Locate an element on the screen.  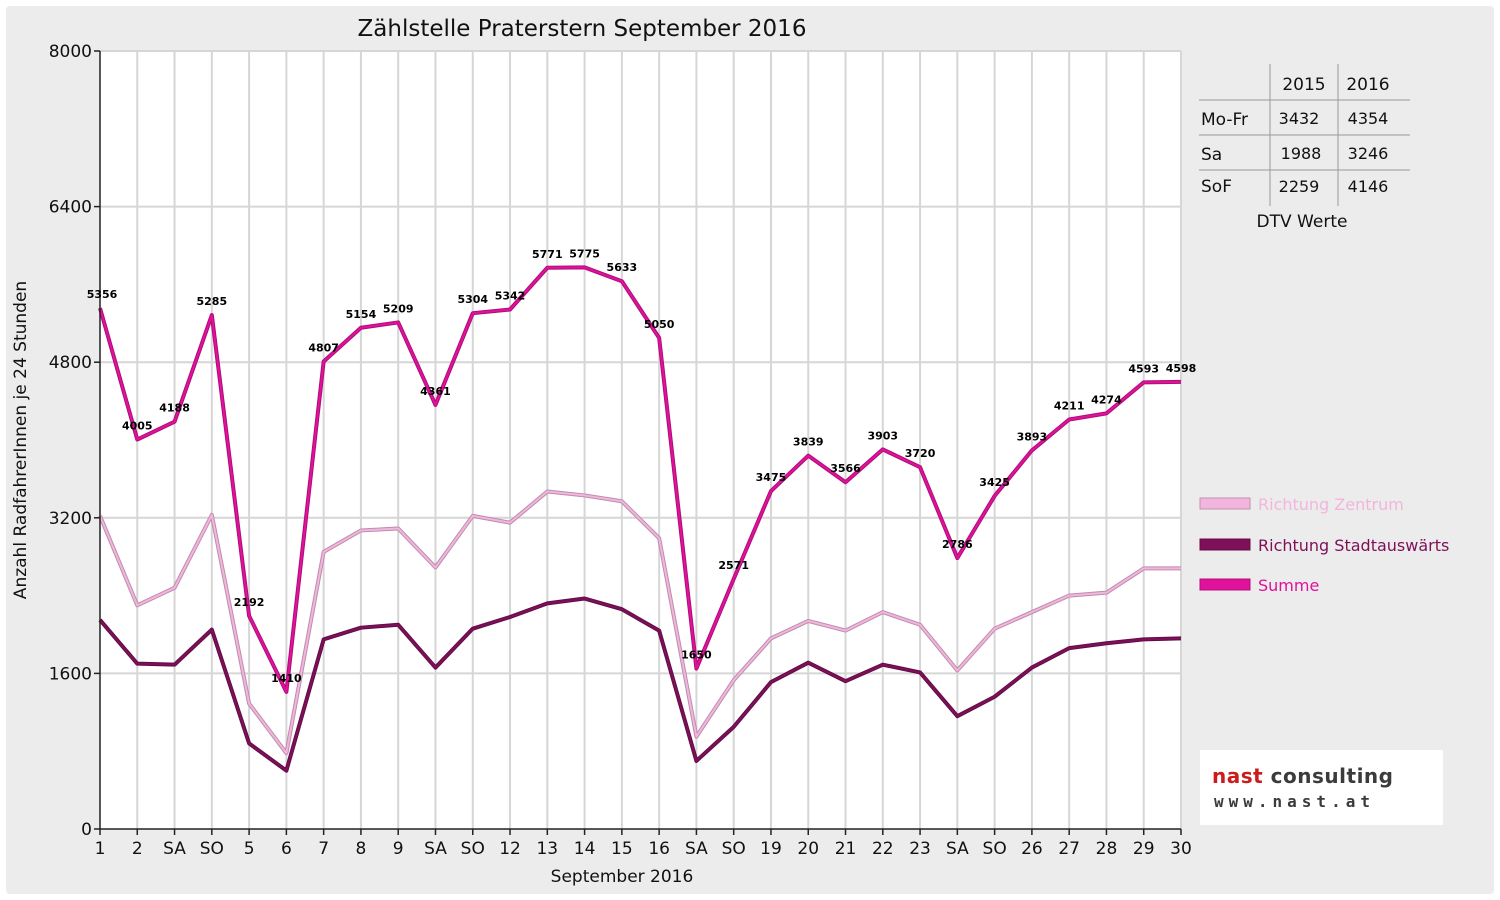
x-tick-label: 12 is located at coordinates (510, 849).